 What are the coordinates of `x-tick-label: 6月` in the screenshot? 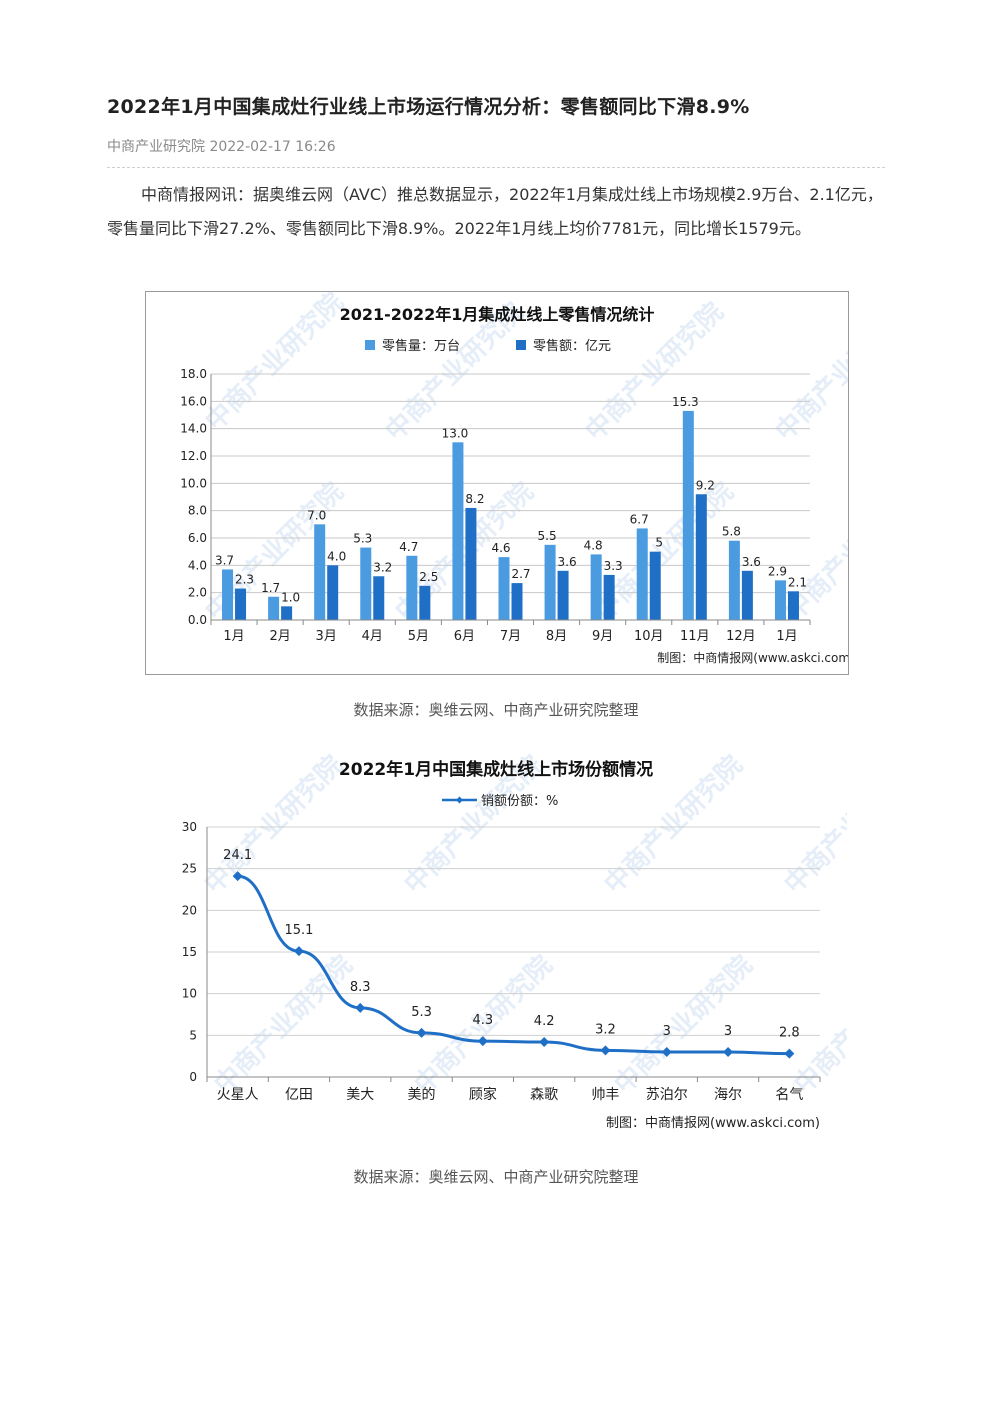 It's located at (464, 636).